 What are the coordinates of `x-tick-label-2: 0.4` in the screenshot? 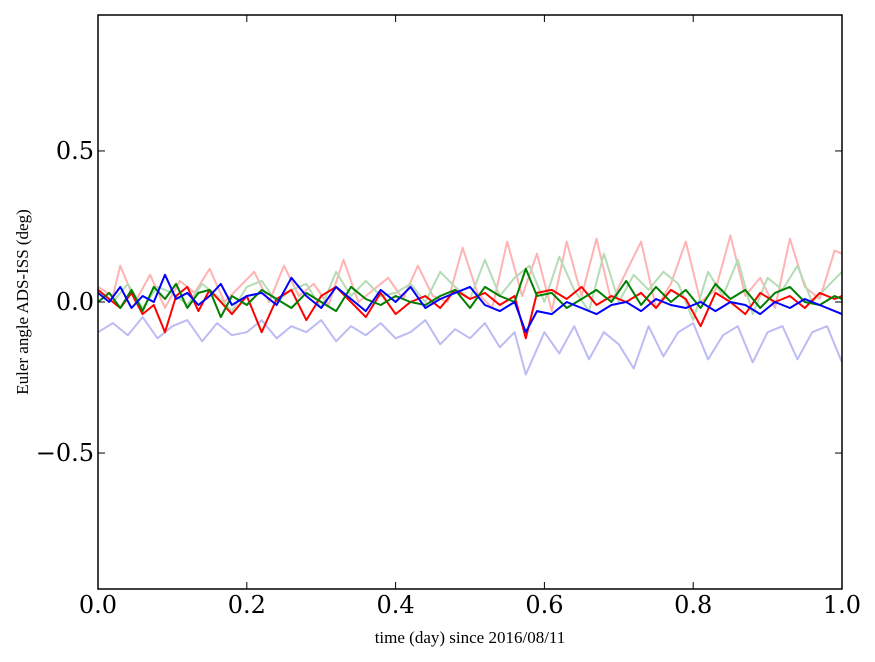 It's located at (396, 605).